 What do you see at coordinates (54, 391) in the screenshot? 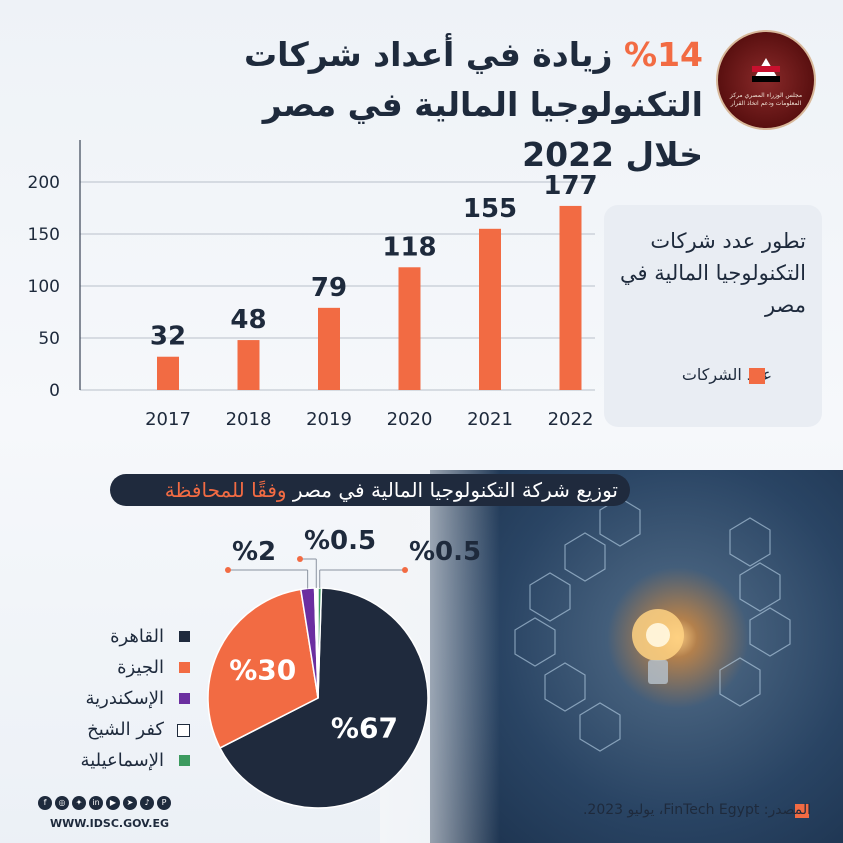
I see `y-tick-label: 0` at bounding box center [54, 391].